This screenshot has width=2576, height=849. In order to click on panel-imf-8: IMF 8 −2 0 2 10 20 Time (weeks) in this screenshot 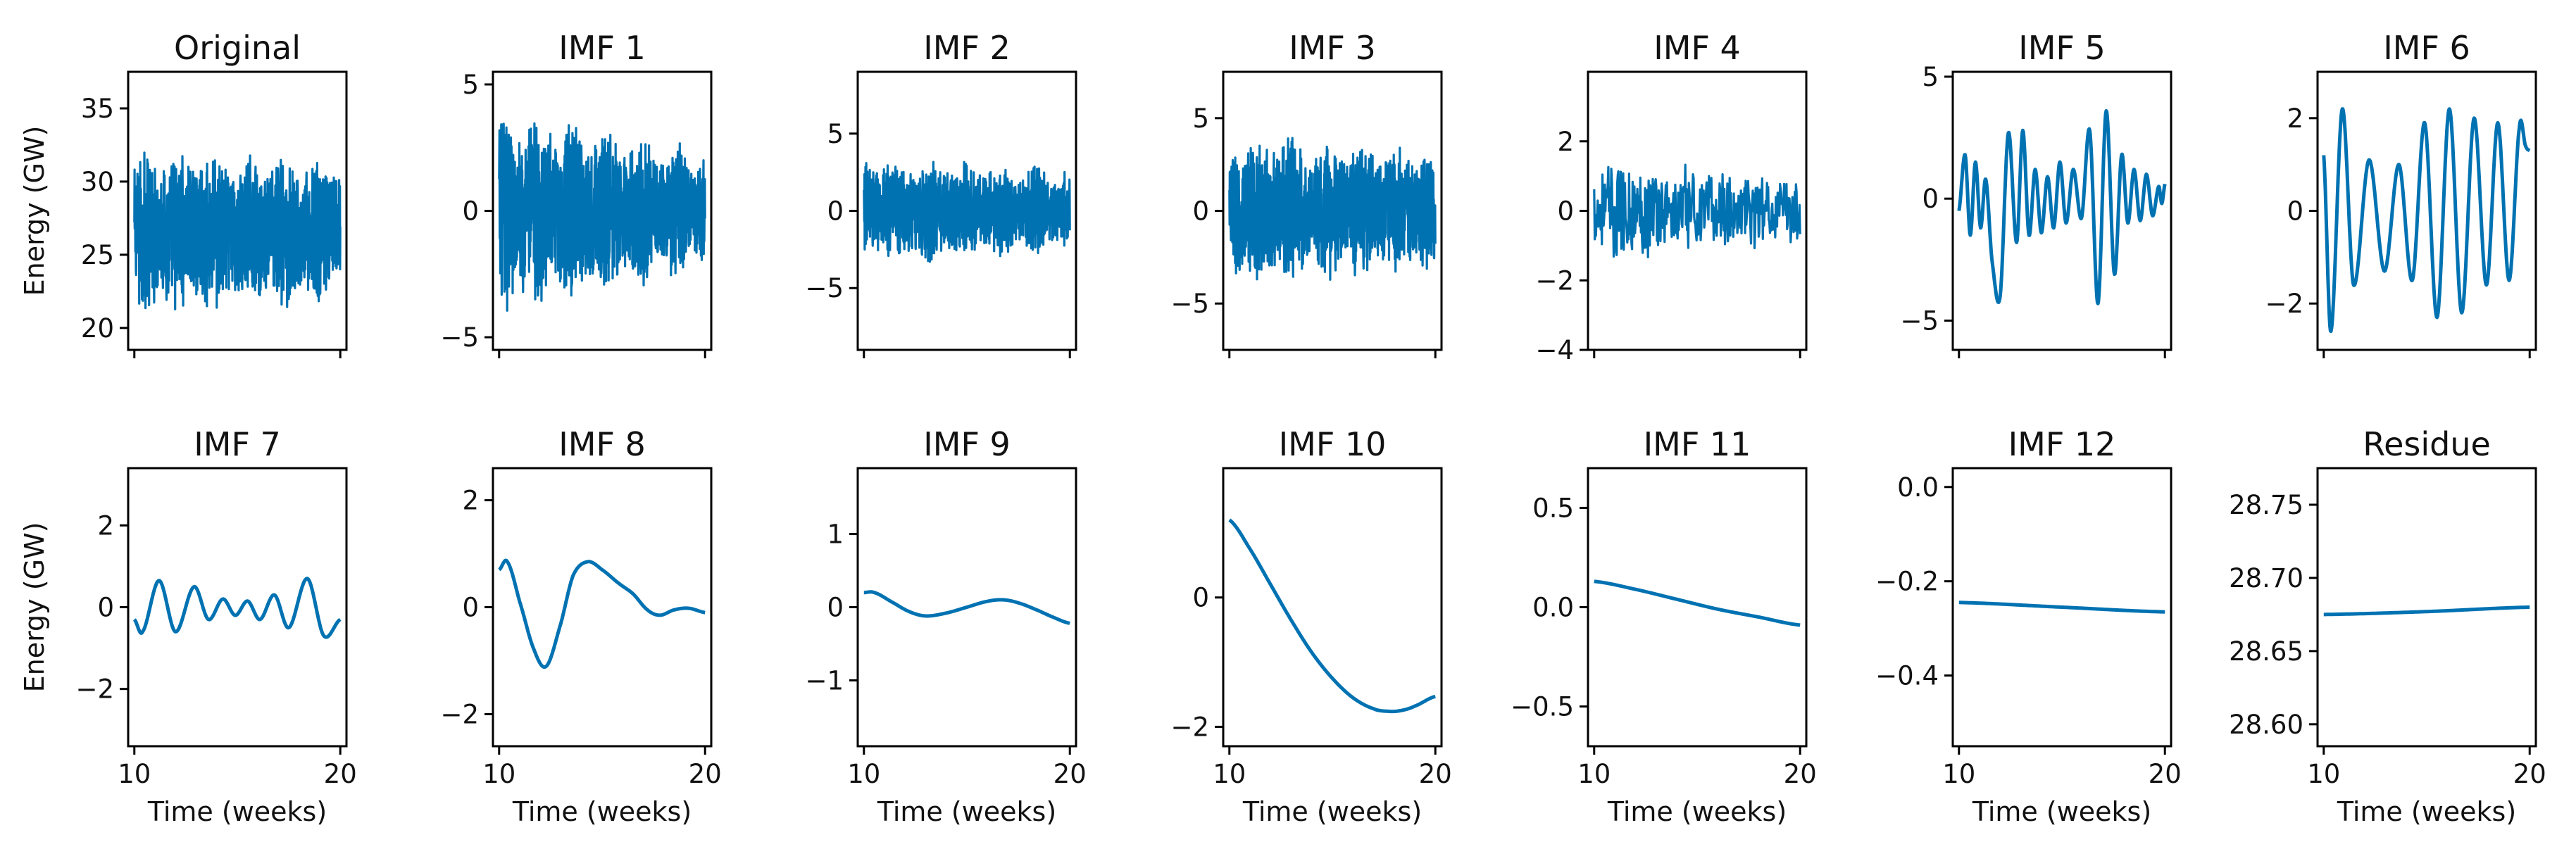, I will do `click(580, 626)`.